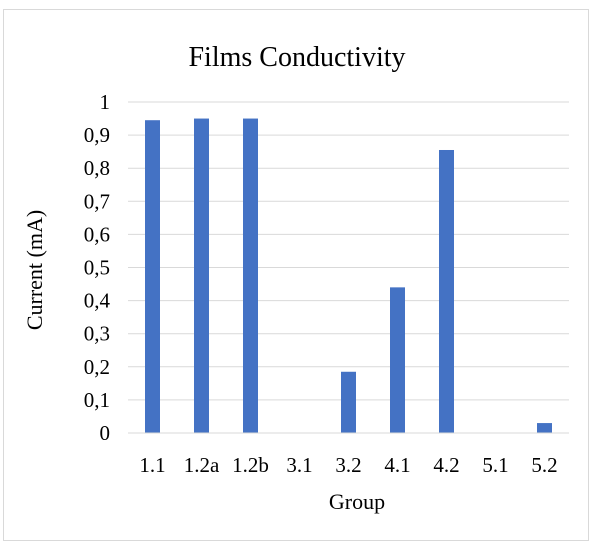  Describe the element at coordinates (97, 234) in the screenshot. I see `y-tick-label: 0,6` at that location.